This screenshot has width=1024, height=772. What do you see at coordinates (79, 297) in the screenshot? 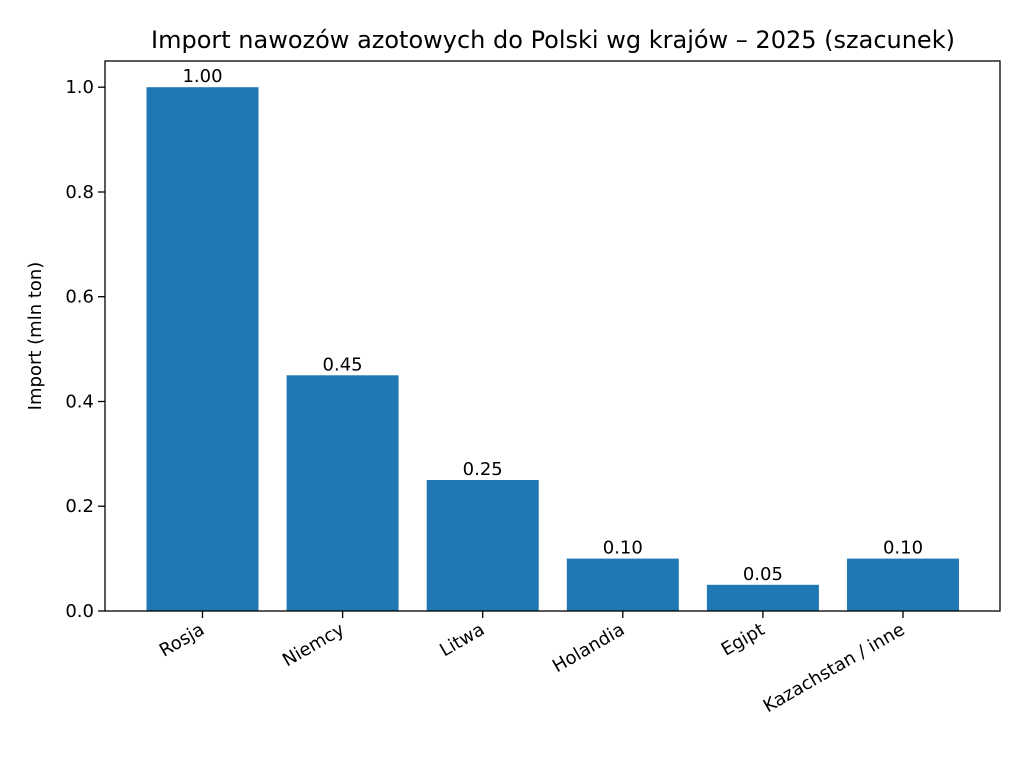
I see `y-tick-label: 0.6` at bounding box center [79, 297].